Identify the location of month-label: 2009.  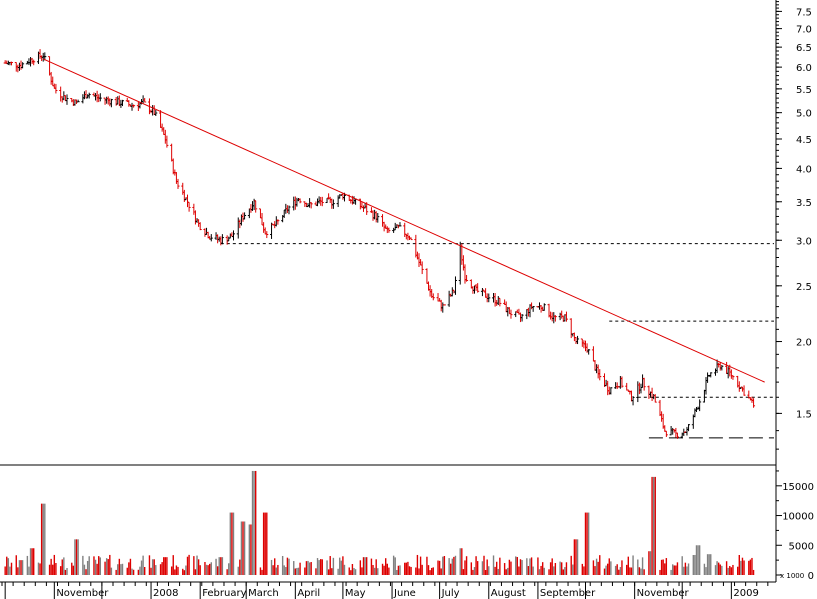
(745, 593).